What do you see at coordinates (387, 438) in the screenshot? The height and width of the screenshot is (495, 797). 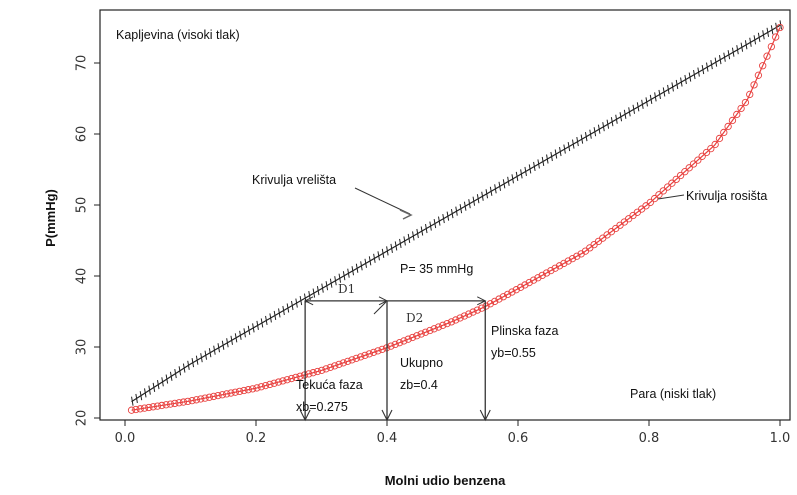 I see `x-tick-label: 0.4` at bounding box center [387, 438].